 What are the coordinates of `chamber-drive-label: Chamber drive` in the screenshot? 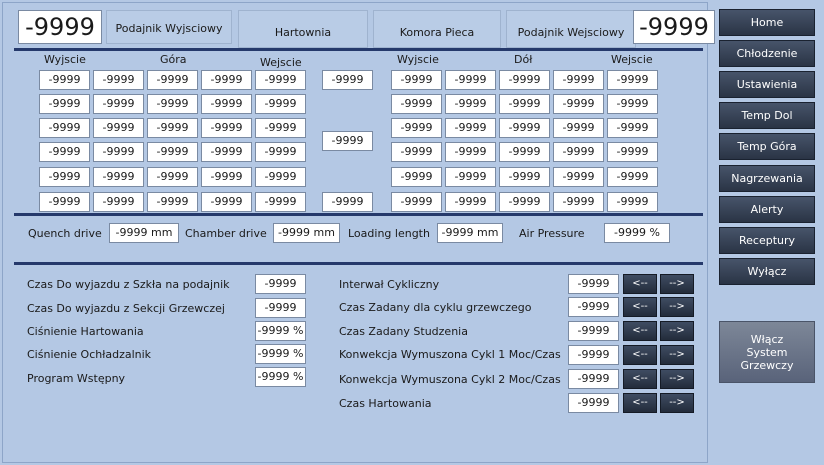 It's located at (226, 233).